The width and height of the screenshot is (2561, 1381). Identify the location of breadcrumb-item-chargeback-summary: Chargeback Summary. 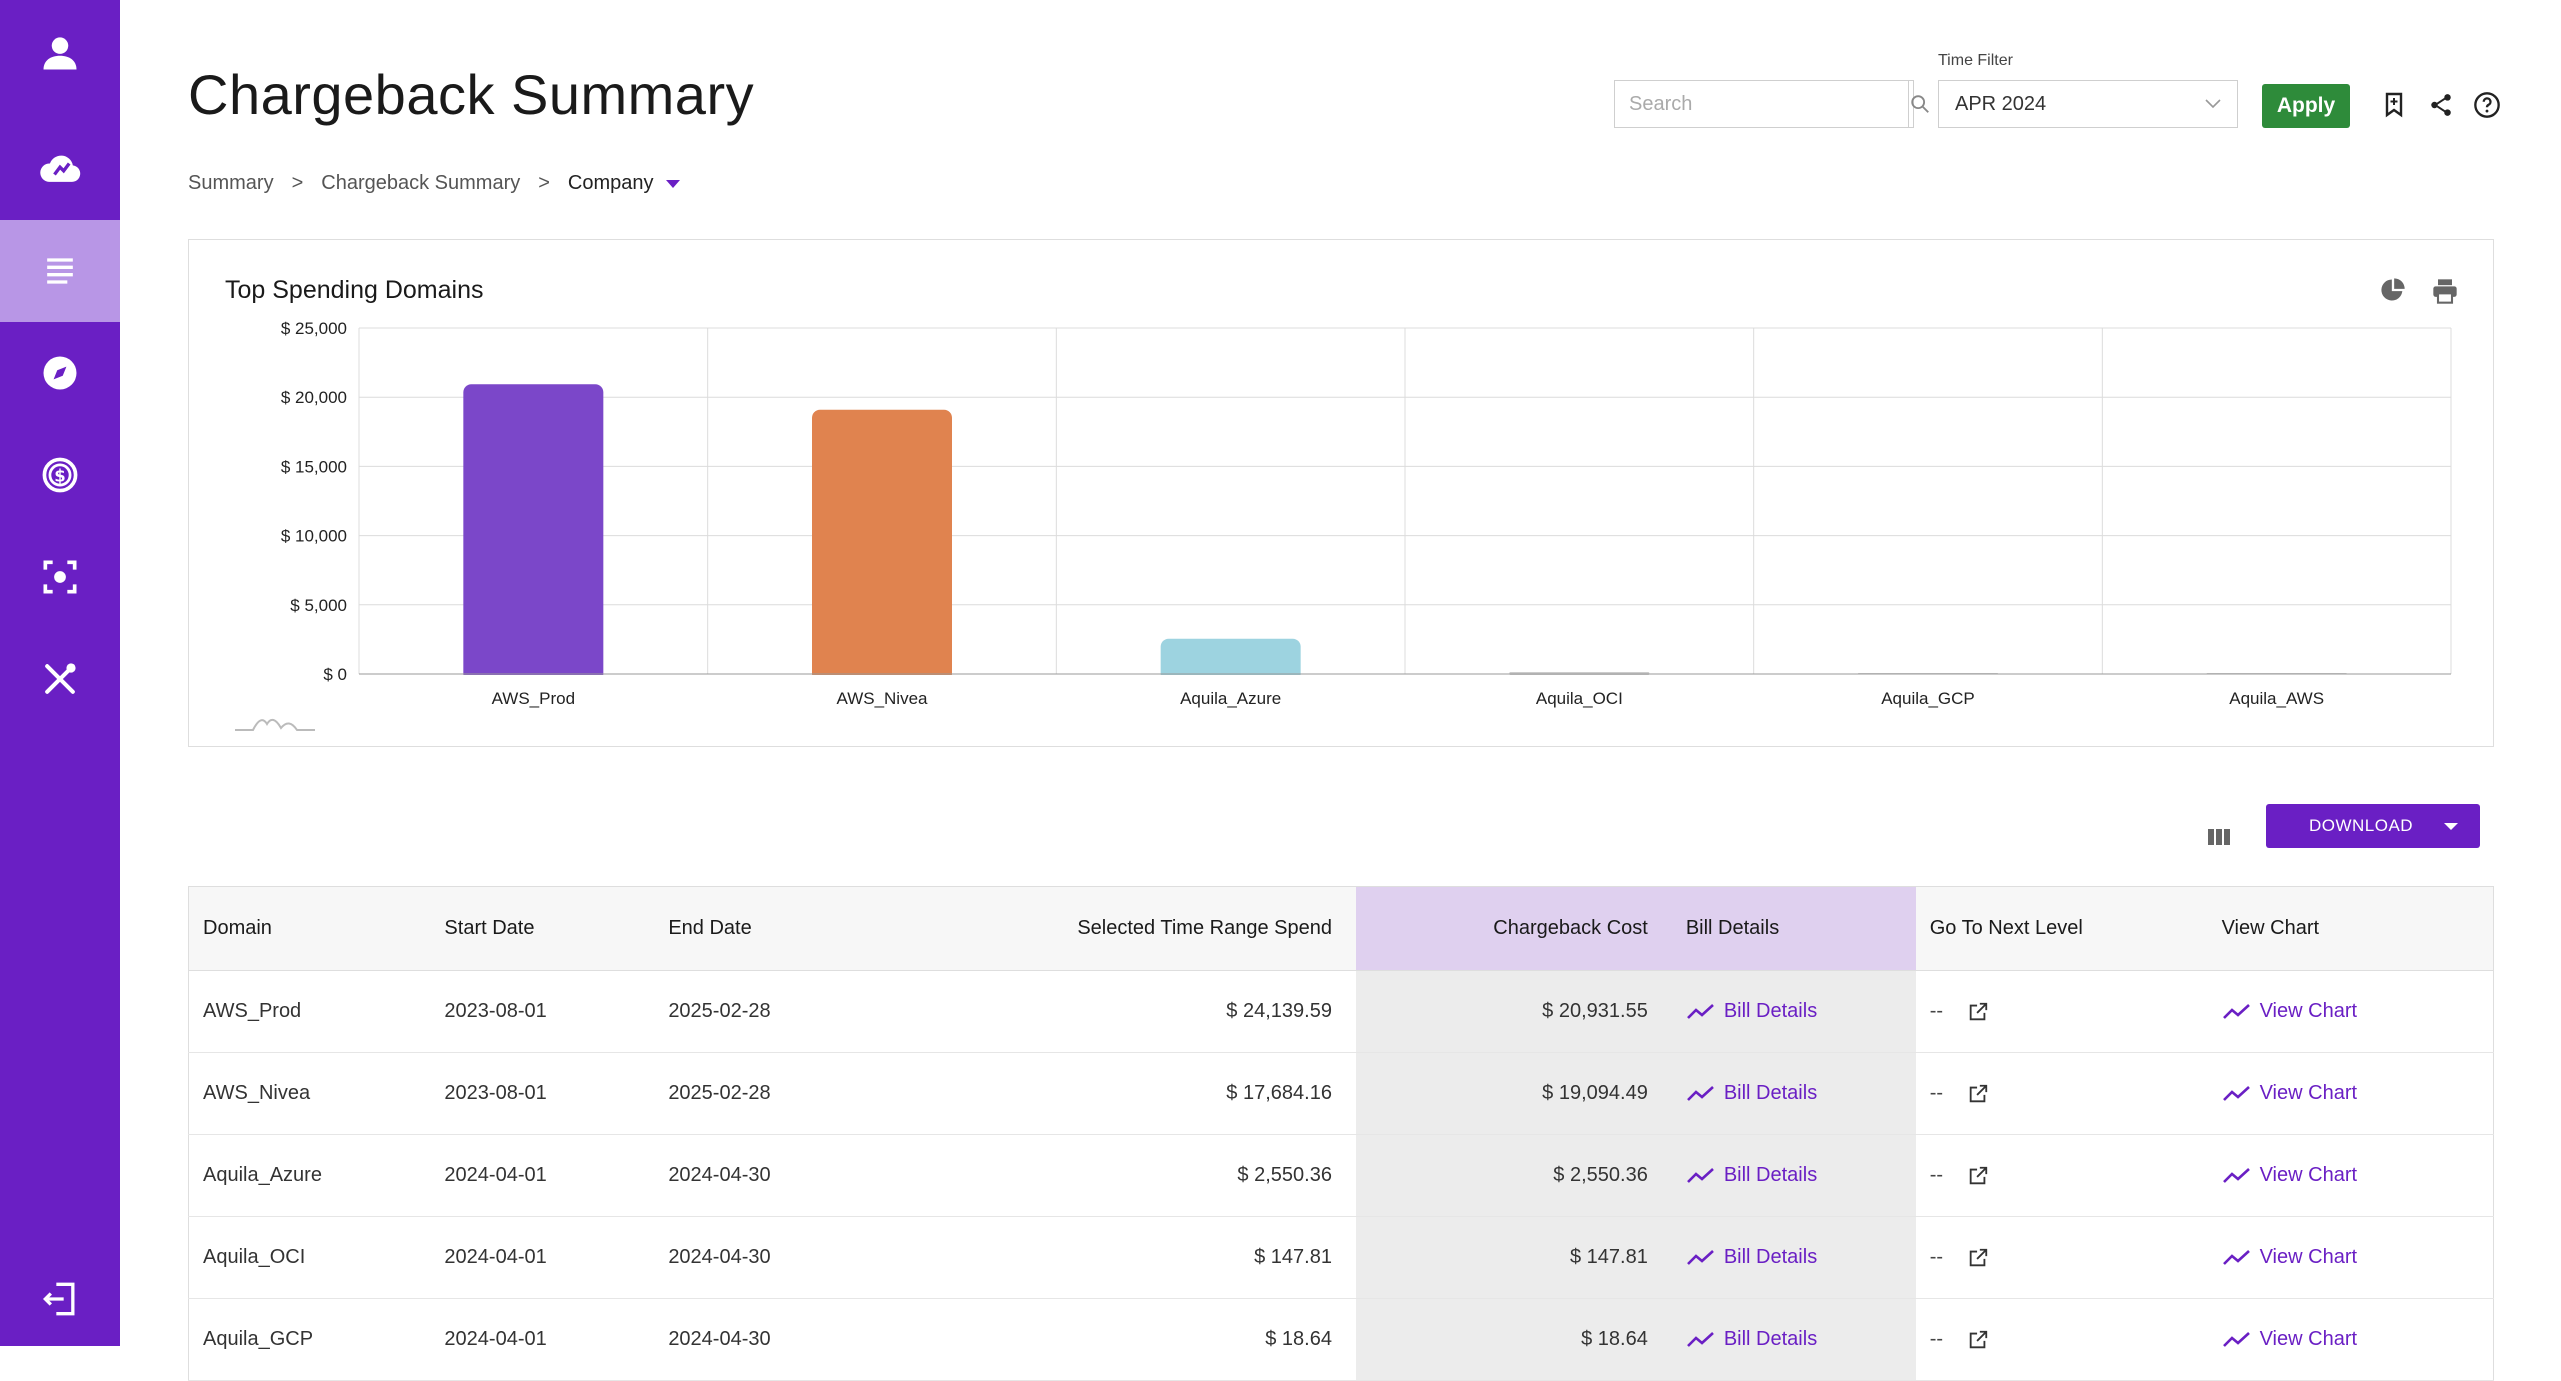
(421, 183).